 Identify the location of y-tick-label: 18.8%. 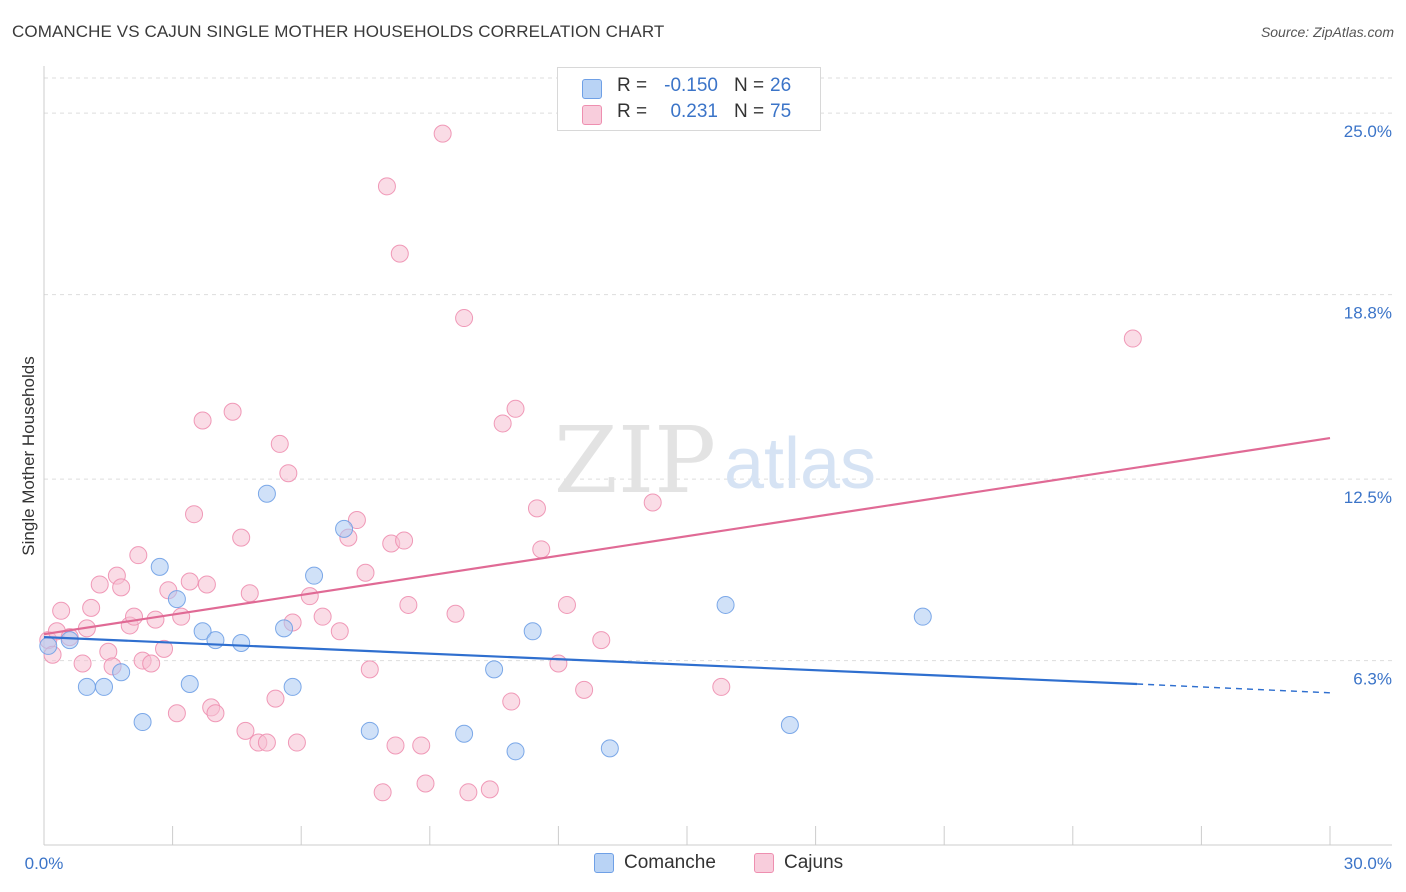
(1368, 313).